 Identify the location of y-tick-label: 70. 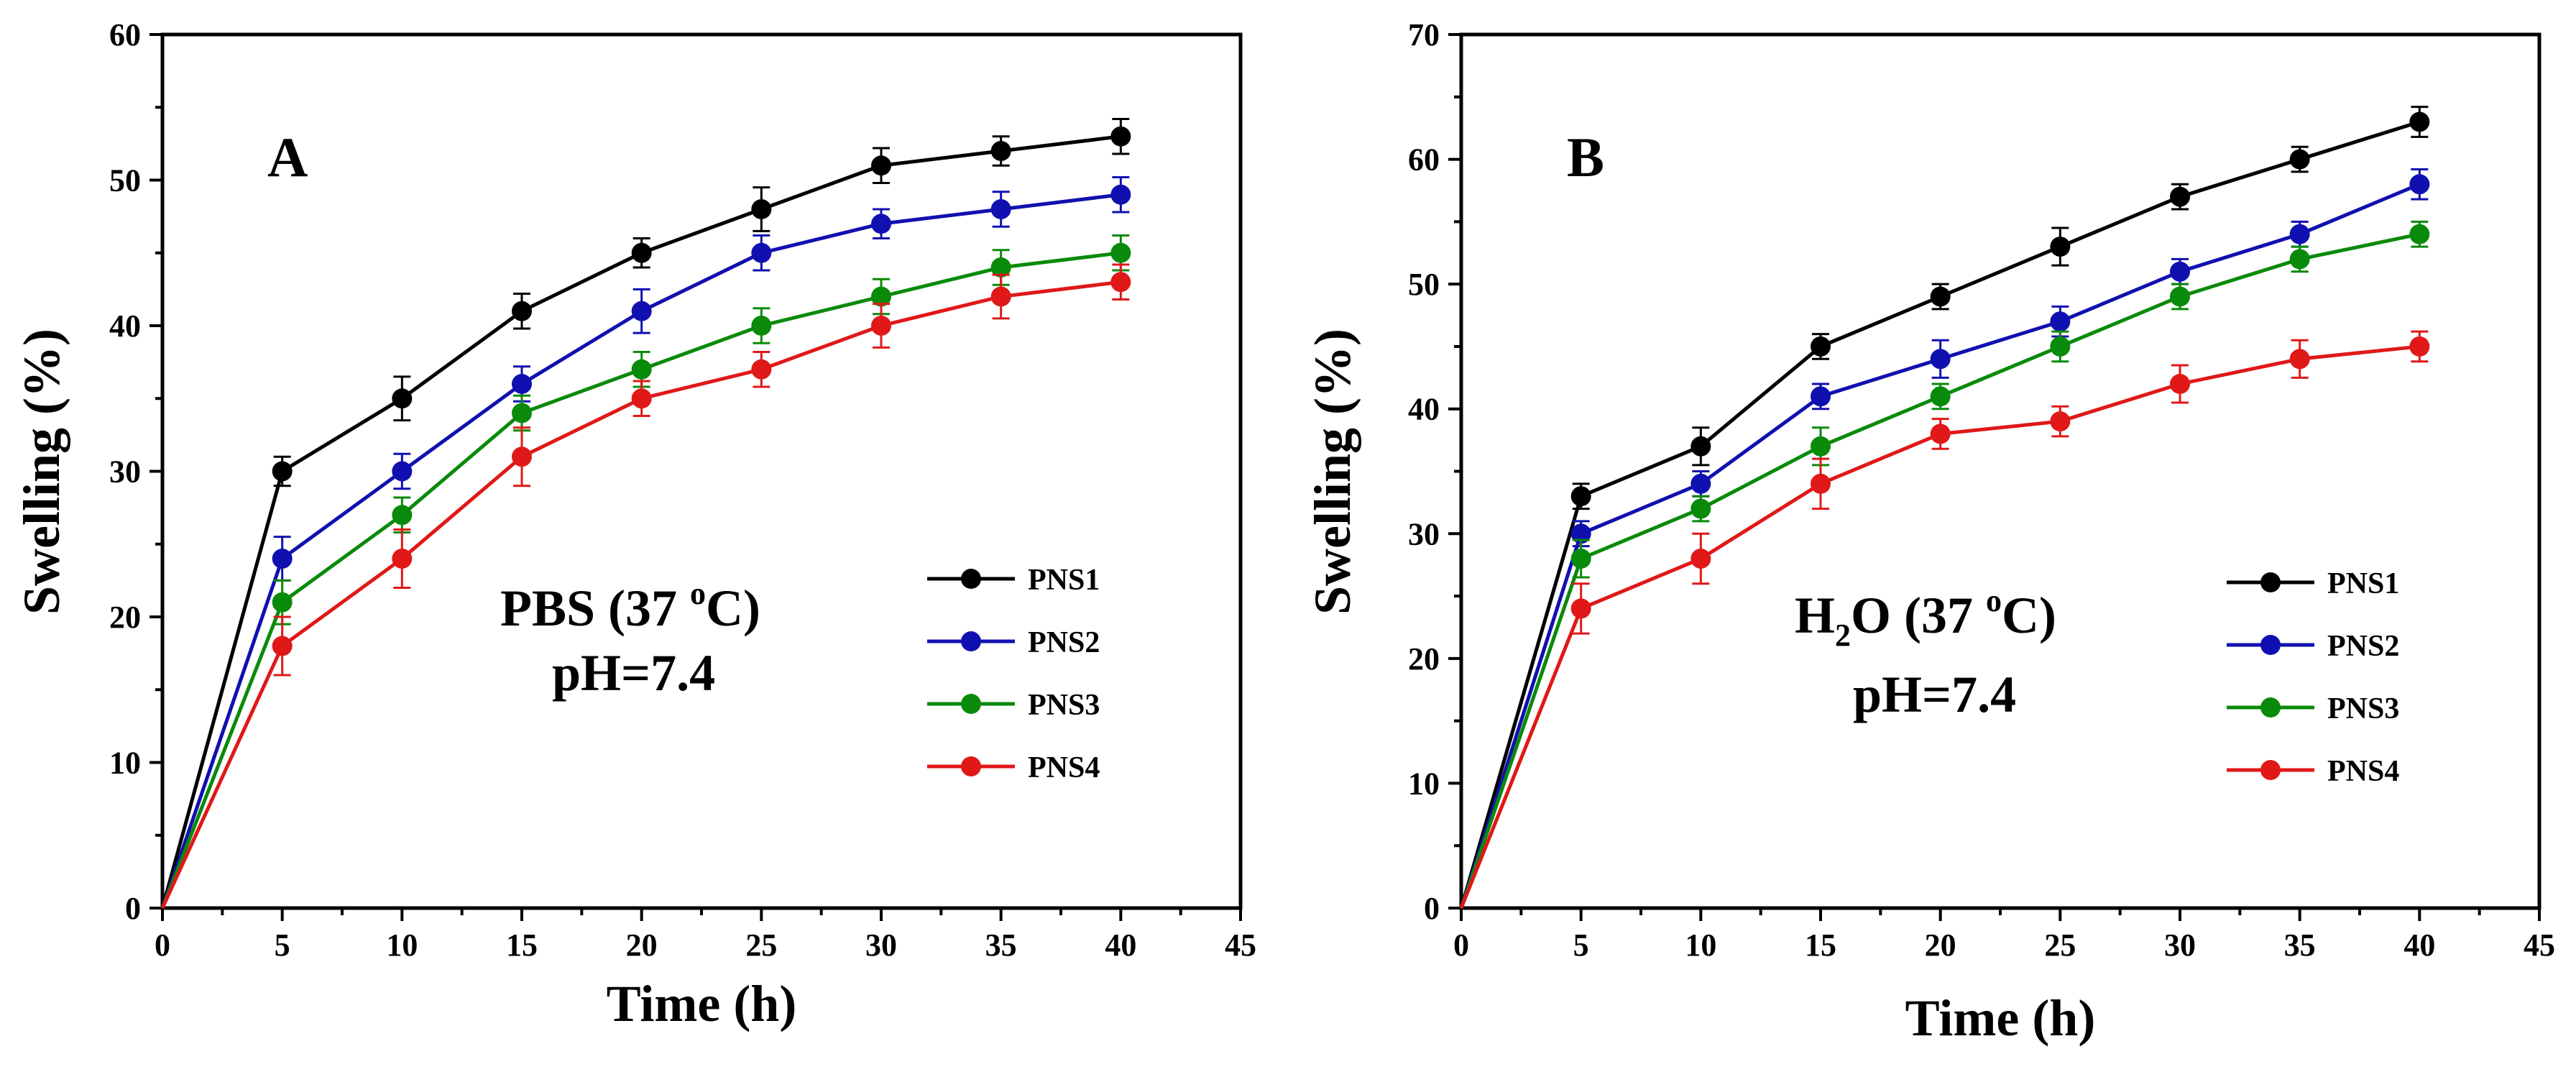
(1424, 34).